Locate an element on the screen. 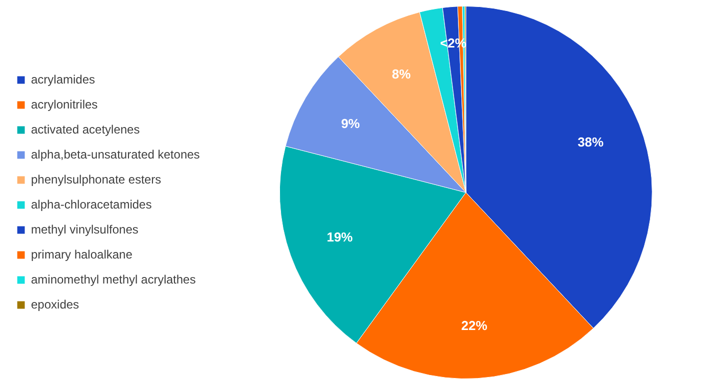 The width and height of the screenshot is (728, 385). legend-label: epoxides is located at coordinates (55, 304).